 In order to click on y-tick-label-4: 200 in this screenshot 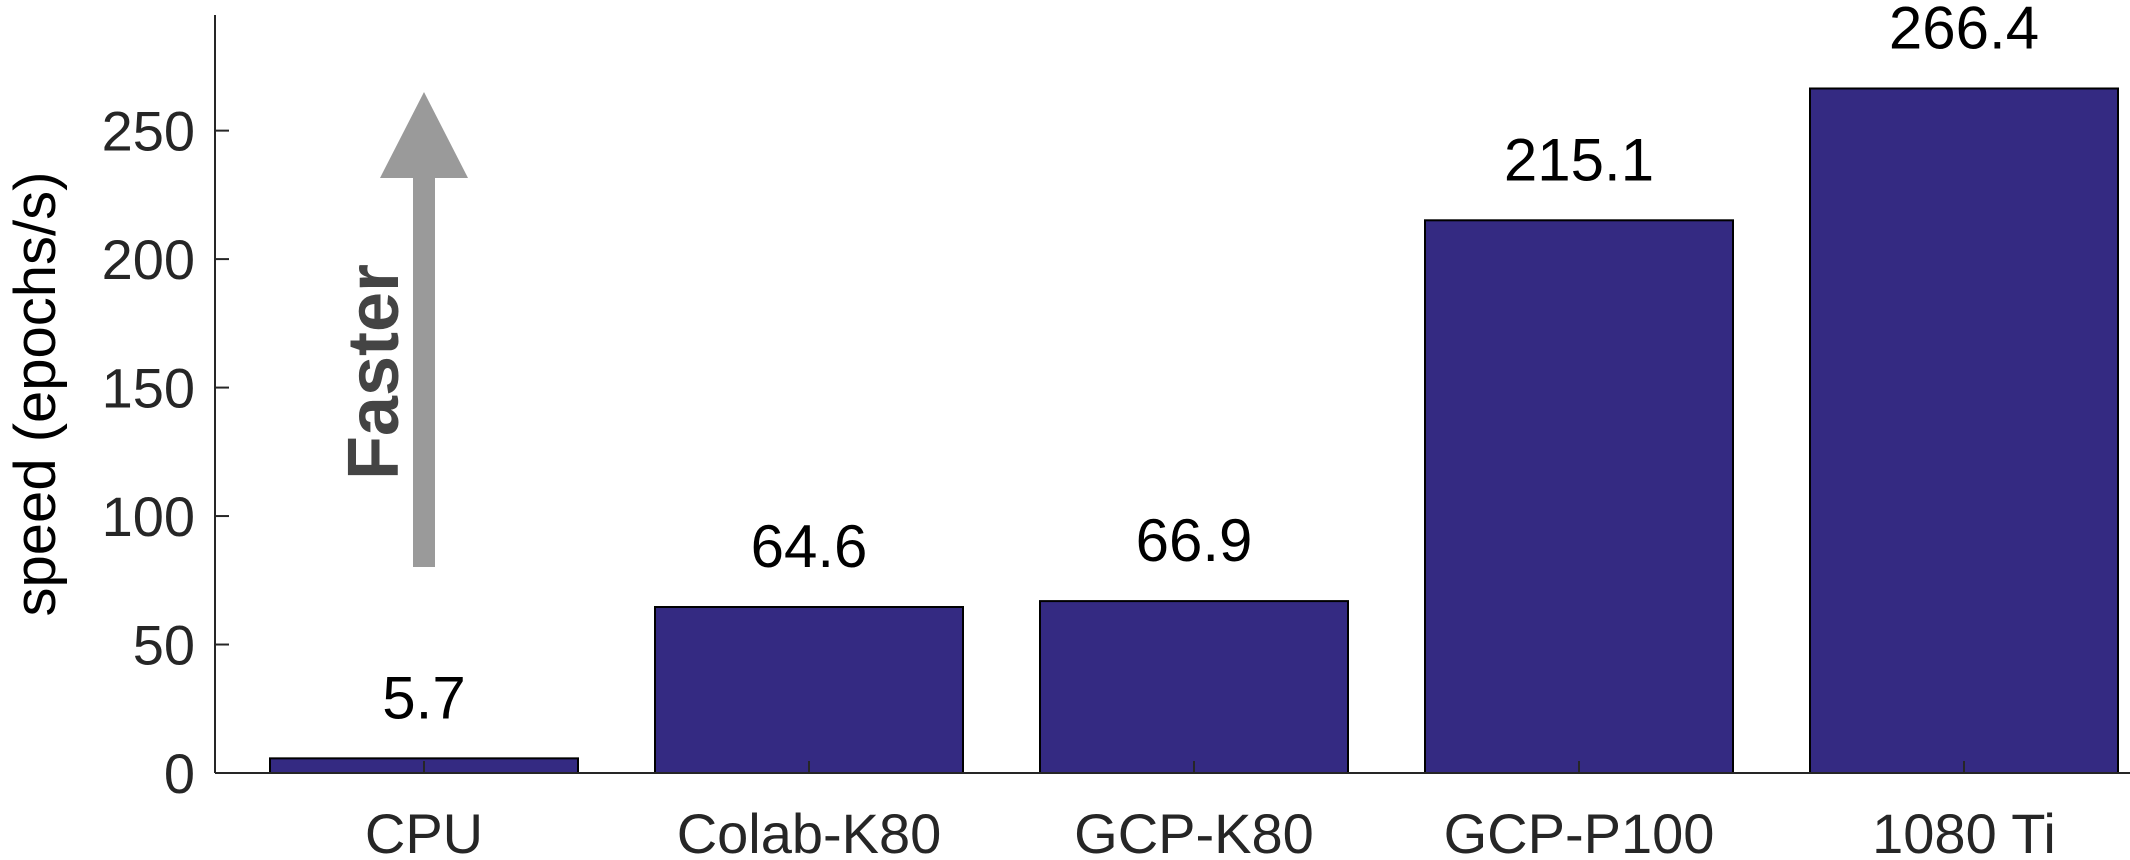, I will do `click(148, 259)`.